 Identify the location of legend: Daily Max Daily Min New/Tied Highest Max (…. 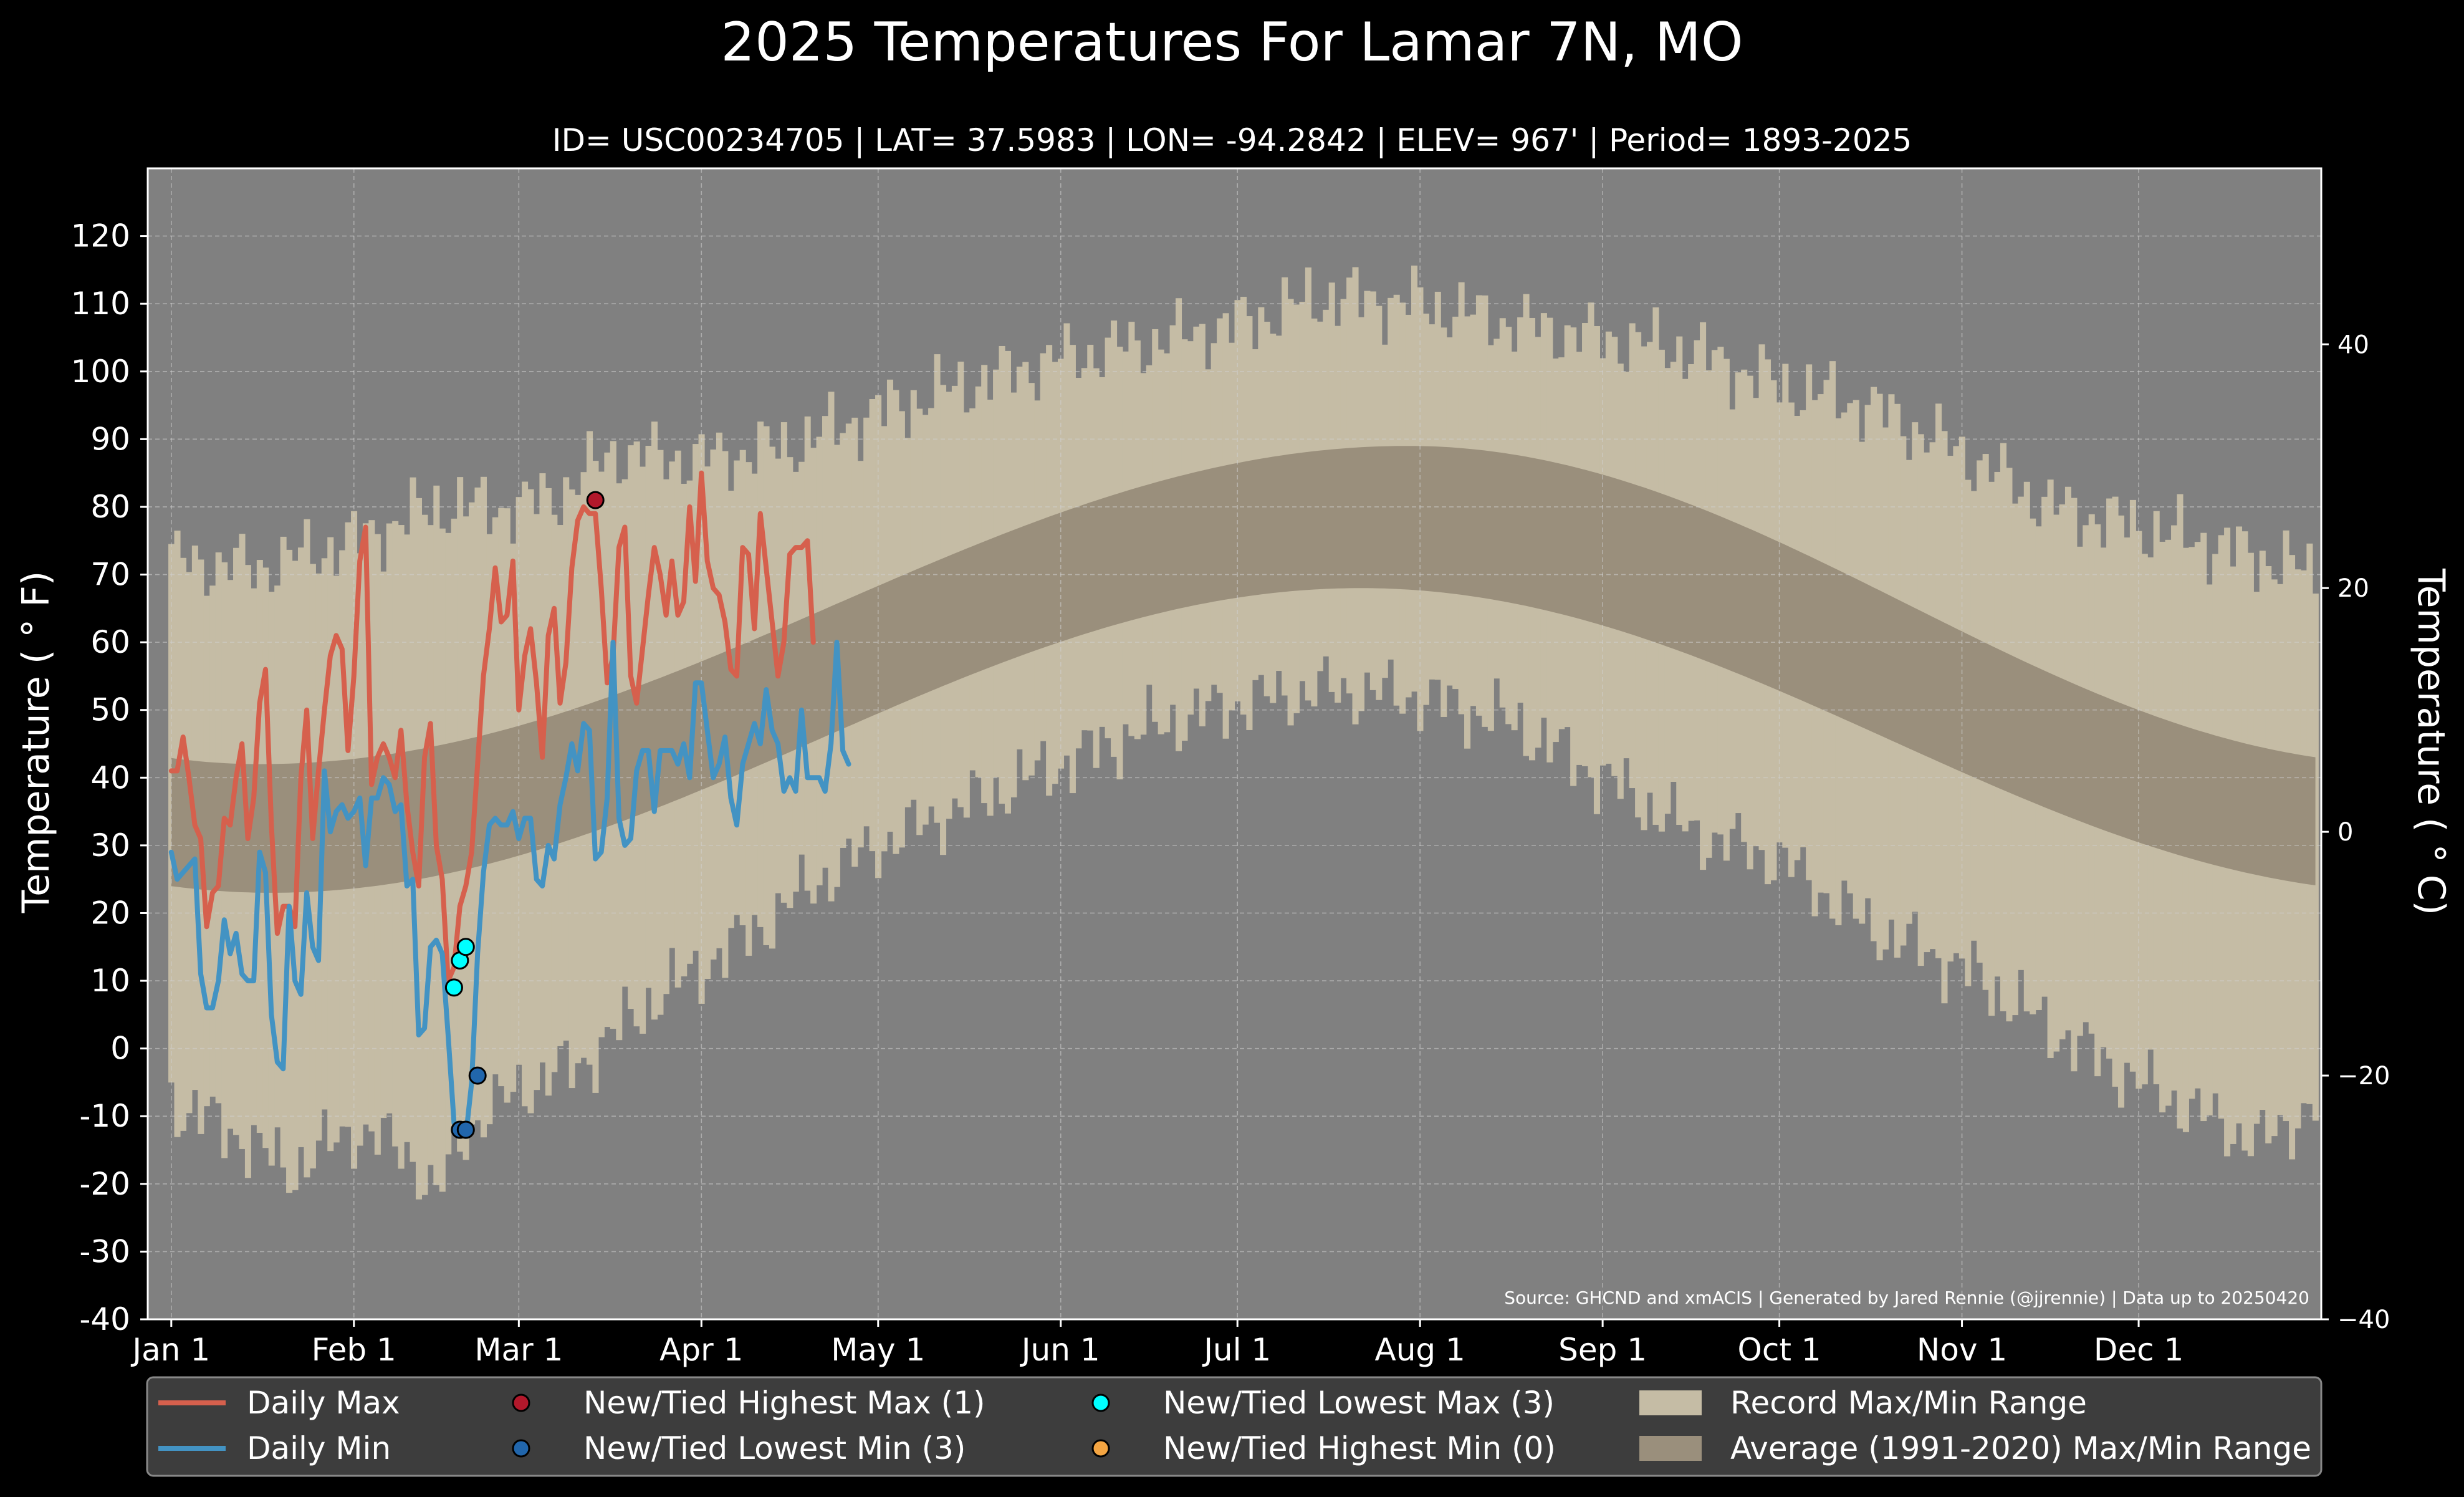
(1234, 1426).